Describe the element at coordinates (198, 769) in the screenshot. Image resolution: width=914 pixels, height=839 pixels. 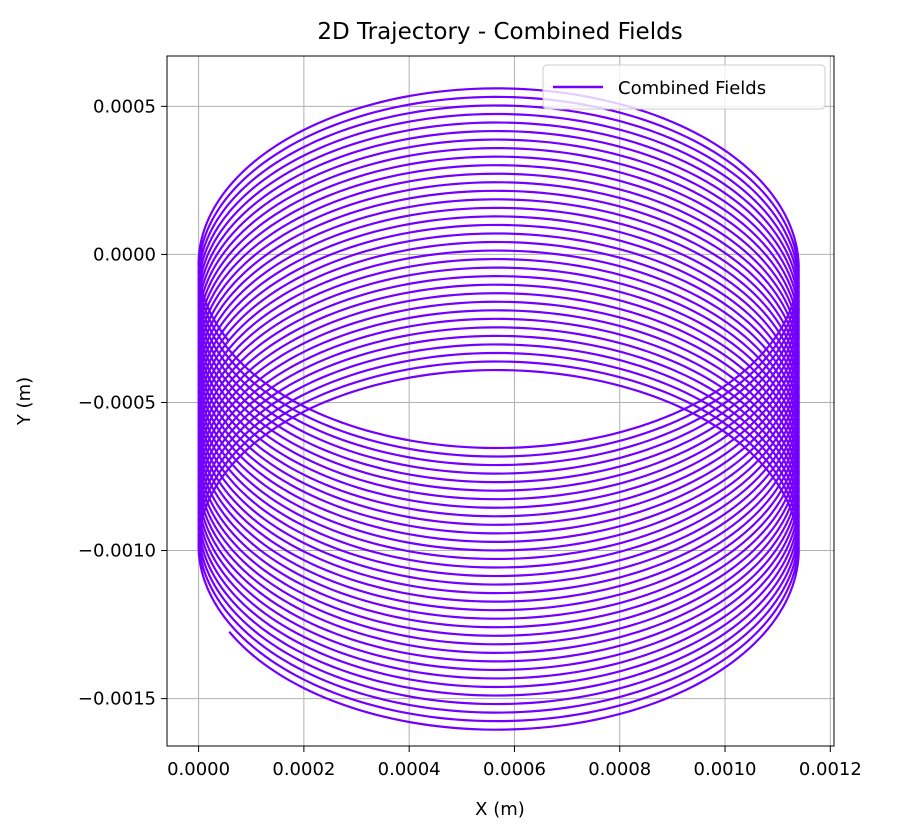
I see `x-tick-label: 0.0000` at that location.